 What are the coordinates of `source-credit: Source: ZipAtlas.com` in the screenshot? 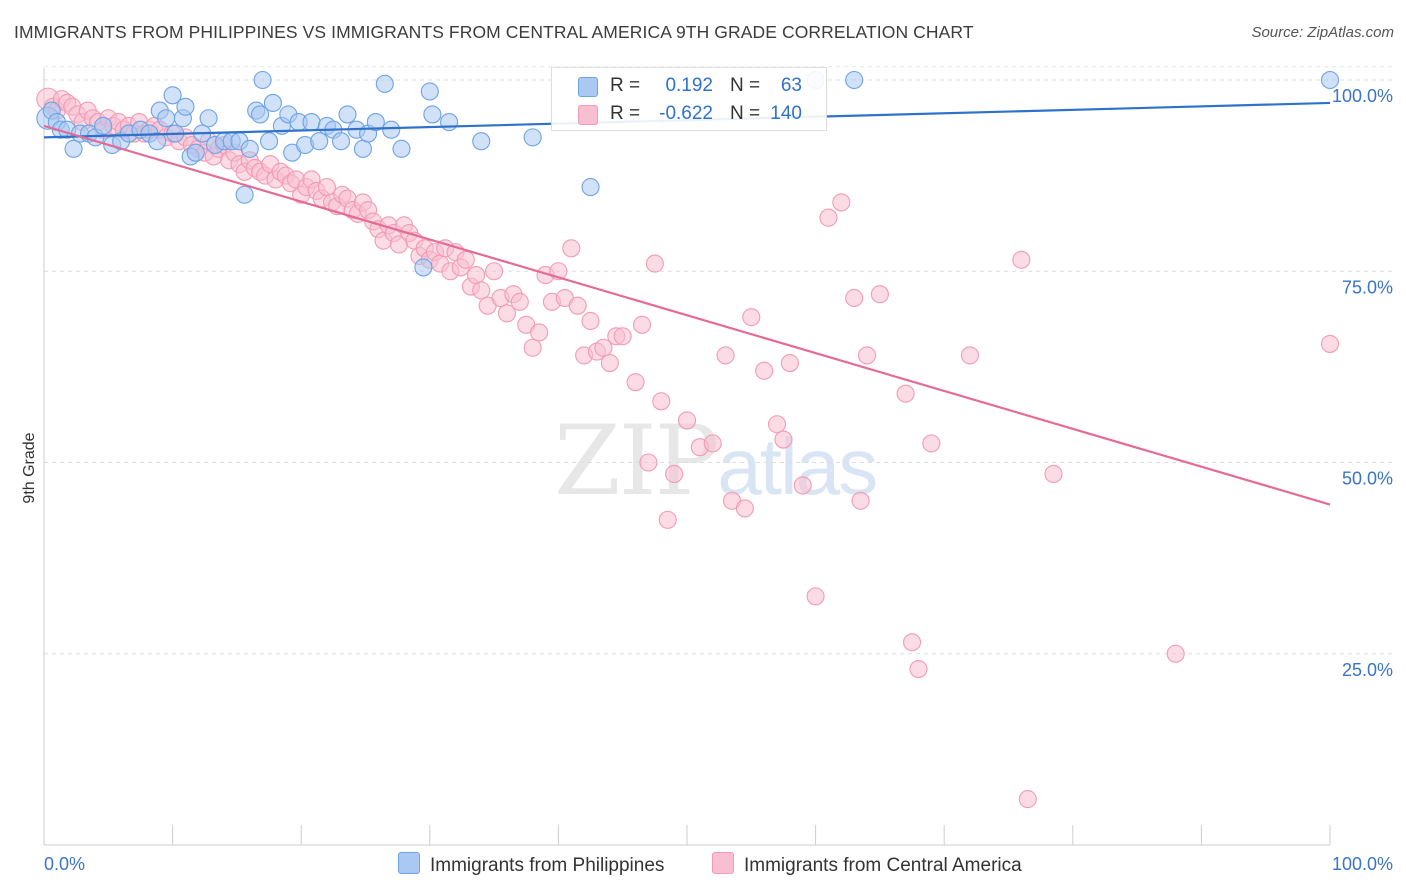 It's located at (1322, 32).